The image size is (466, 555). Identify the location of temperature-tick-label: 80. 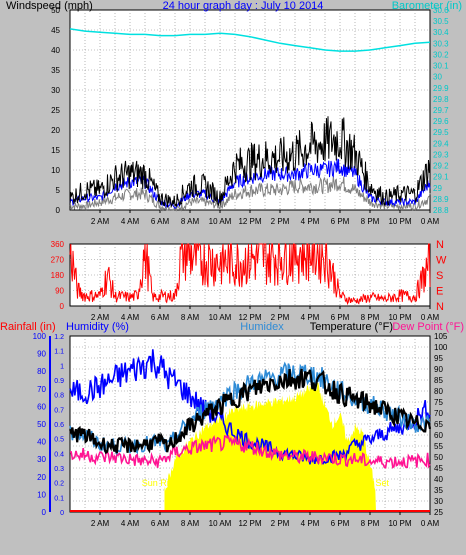
(438, 391).